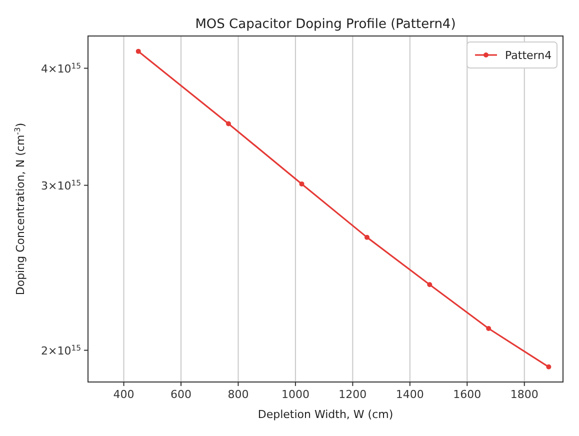  What do you see at coordinates (123, 394) in the screenshot?
I see `x-tick-label: 400` at bounding box center [123, 394].